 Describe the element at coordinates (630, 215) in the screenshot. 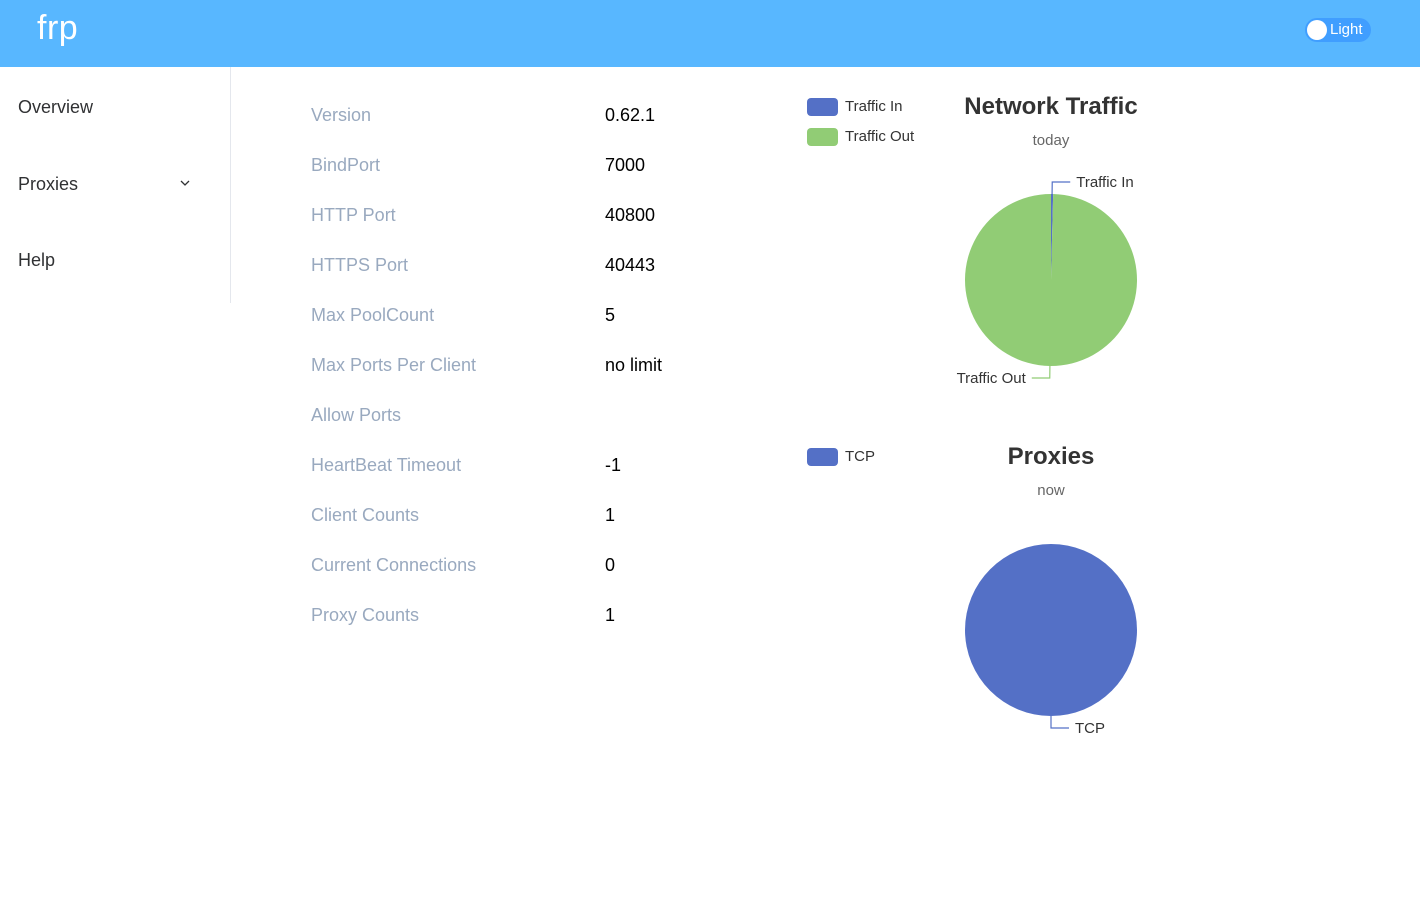

I see `info-value: 40800` at that location.